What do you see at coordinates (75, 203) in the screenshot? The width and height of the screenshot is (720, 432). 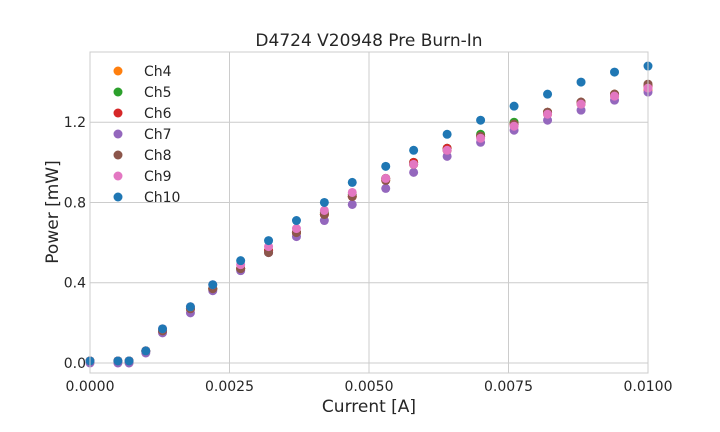 I see `y-tick-label: 0.8` at bounding box center [75, 203].